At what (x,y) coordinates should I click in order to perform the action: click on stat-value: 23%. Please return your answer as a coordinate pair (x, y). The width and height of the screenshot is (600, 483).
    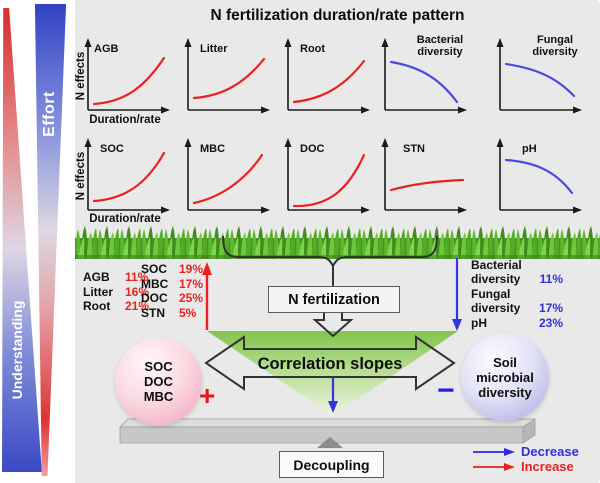
    Looking at the image, I should click on (550, 323).